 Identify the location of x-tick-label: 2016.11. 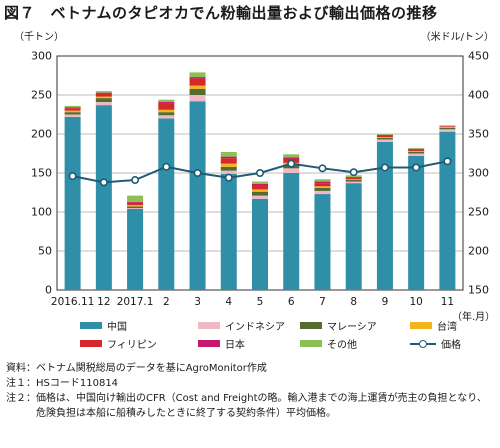
(72, 302).